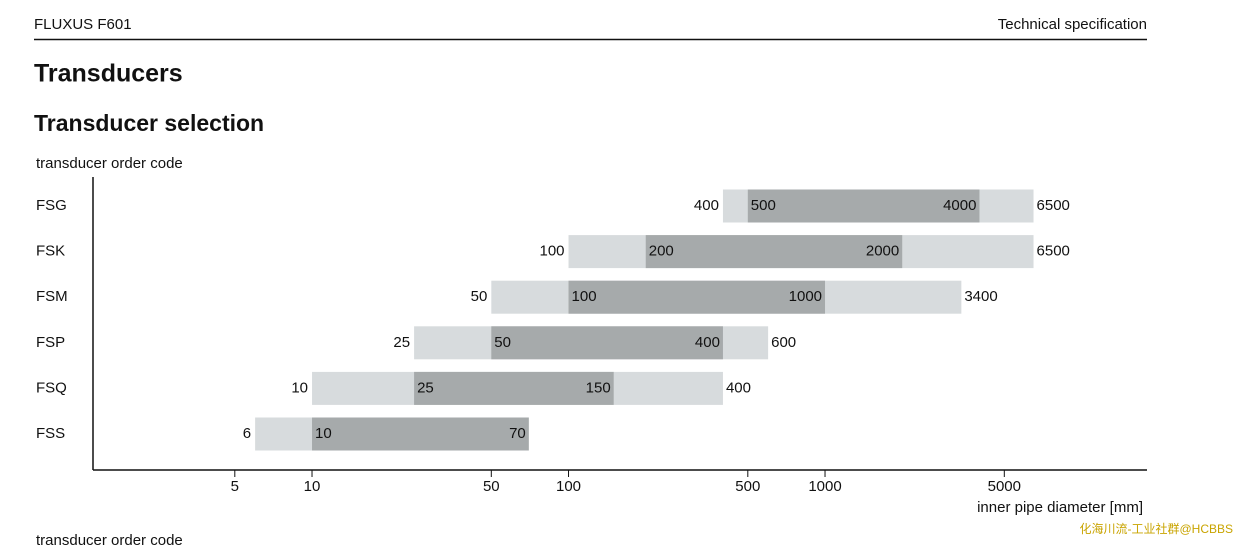  Describe the element at coordinates (882, 251) in the screenshot. I see `inner-max-label: 2000` at that location.